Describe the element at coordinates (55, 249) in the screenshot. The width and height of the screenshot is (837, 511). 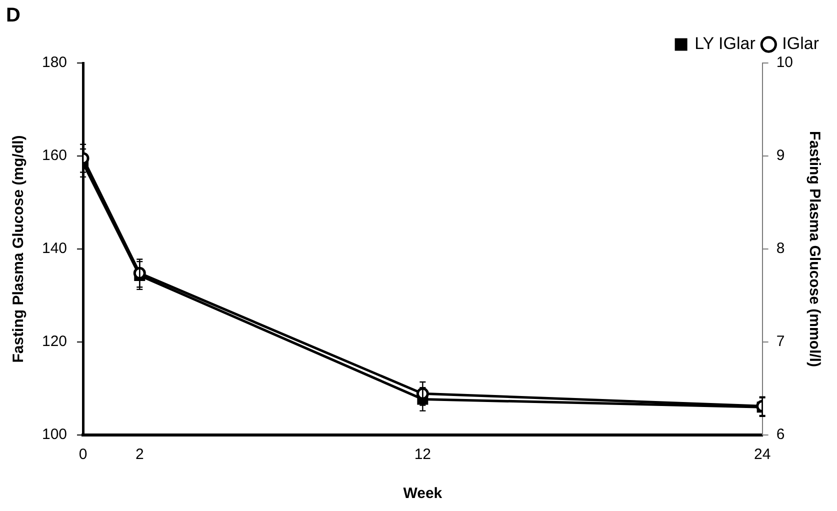
I see `y-tick-label: 140` at that location.